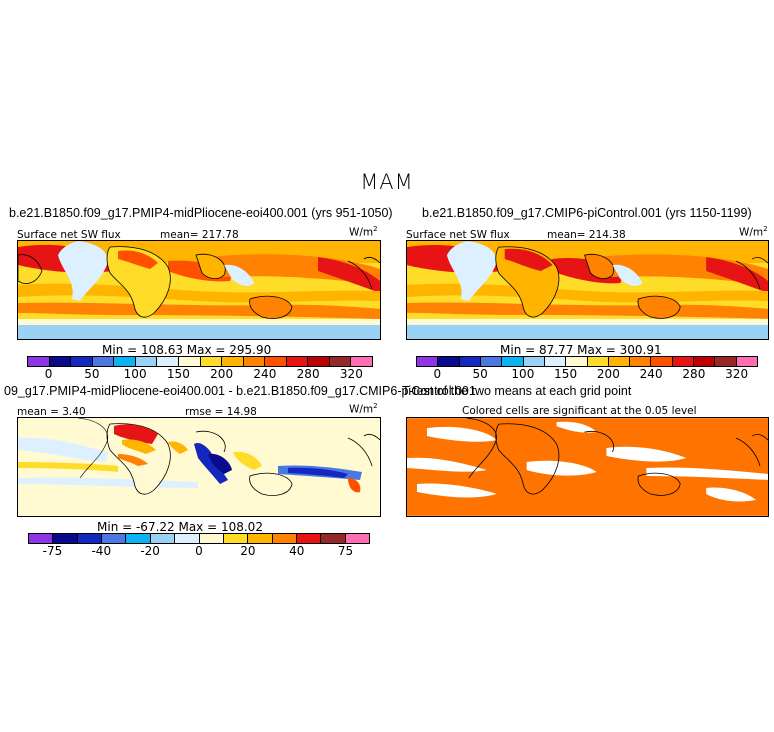 The width and height of the screenshot is (774, 732). I want to click on panel3-rmse-label: rmse = 14.98, so click(221, 412).